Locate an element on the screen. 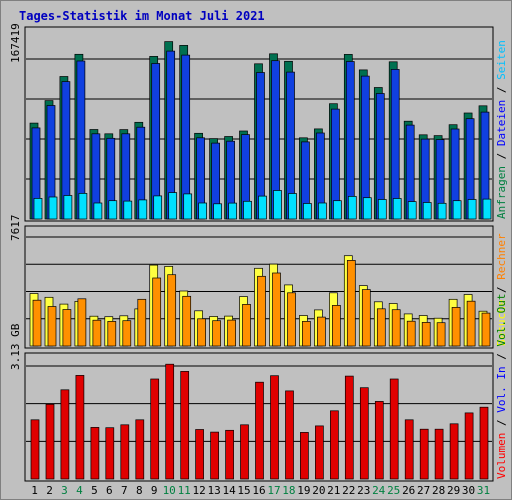  legend-entry: Anfragen is located at coordinates (501, 192).